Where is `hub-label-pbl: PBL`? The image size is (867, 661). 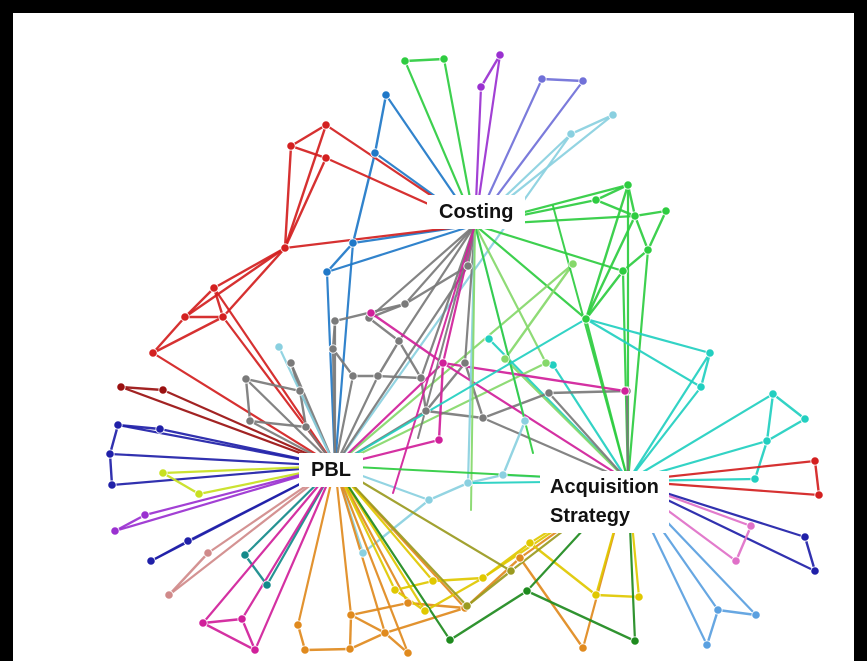 hub-label-pbl: PBL is located at coordinates (331, 470).